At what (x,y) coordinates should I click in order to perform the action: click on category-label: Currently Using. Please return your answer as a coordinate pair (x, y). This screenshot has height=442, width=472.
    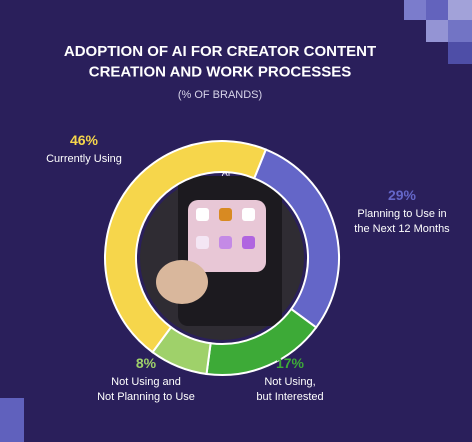
    Looking at the image, I should click on (84, 159).